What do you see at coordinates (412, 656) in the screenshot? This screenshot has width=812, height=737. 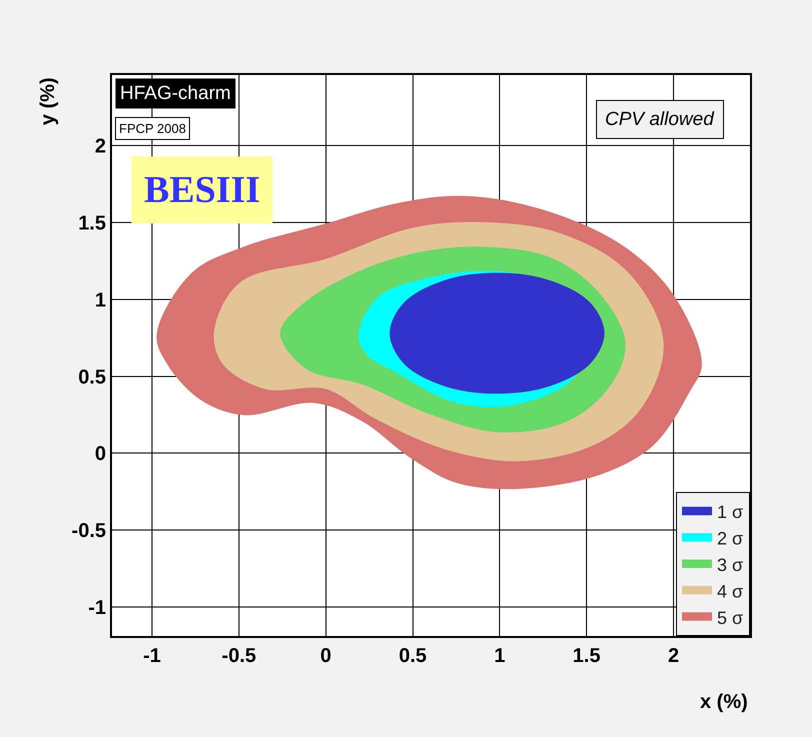 I see `x-tick-label: 0.5` at bounding box center [412, 656].